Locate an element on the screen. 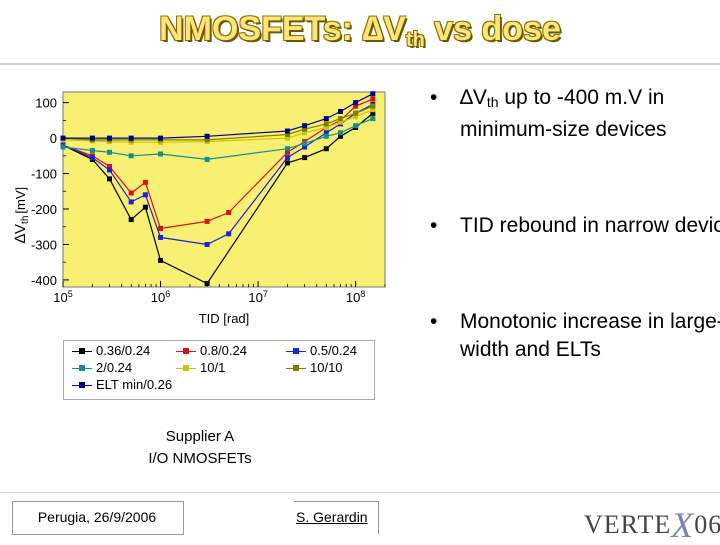  x-tick-label: 10⁵ is located at coordinates (62, 297).